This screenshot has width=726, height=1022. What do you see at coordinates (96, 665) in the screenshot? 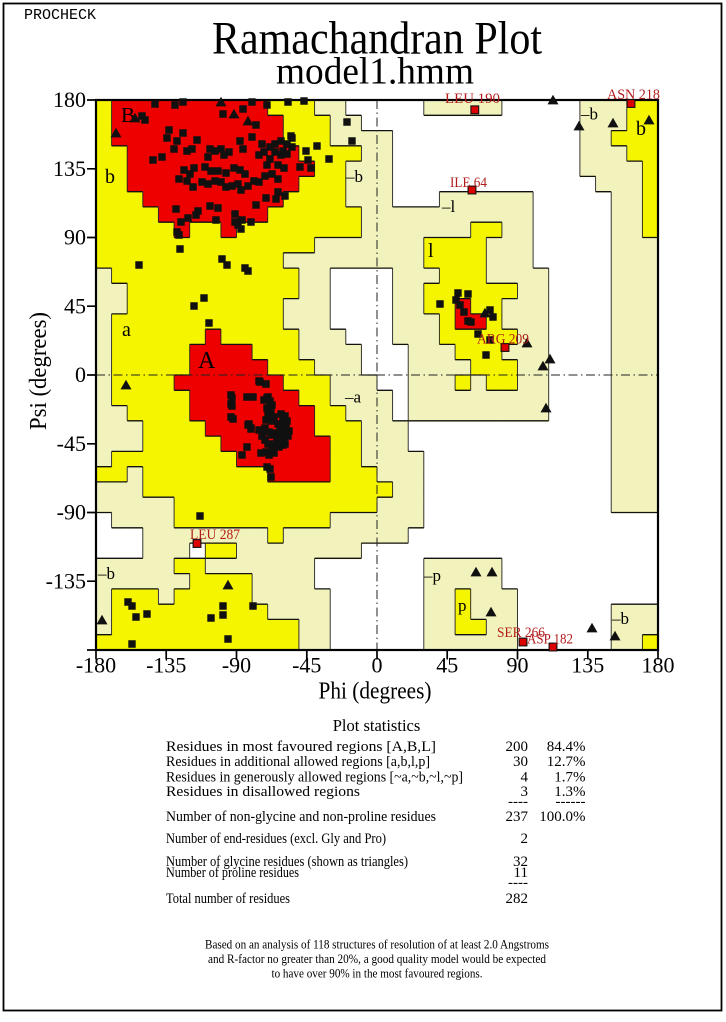
I see `svg-text: -180` at bounding box center [96, 665].